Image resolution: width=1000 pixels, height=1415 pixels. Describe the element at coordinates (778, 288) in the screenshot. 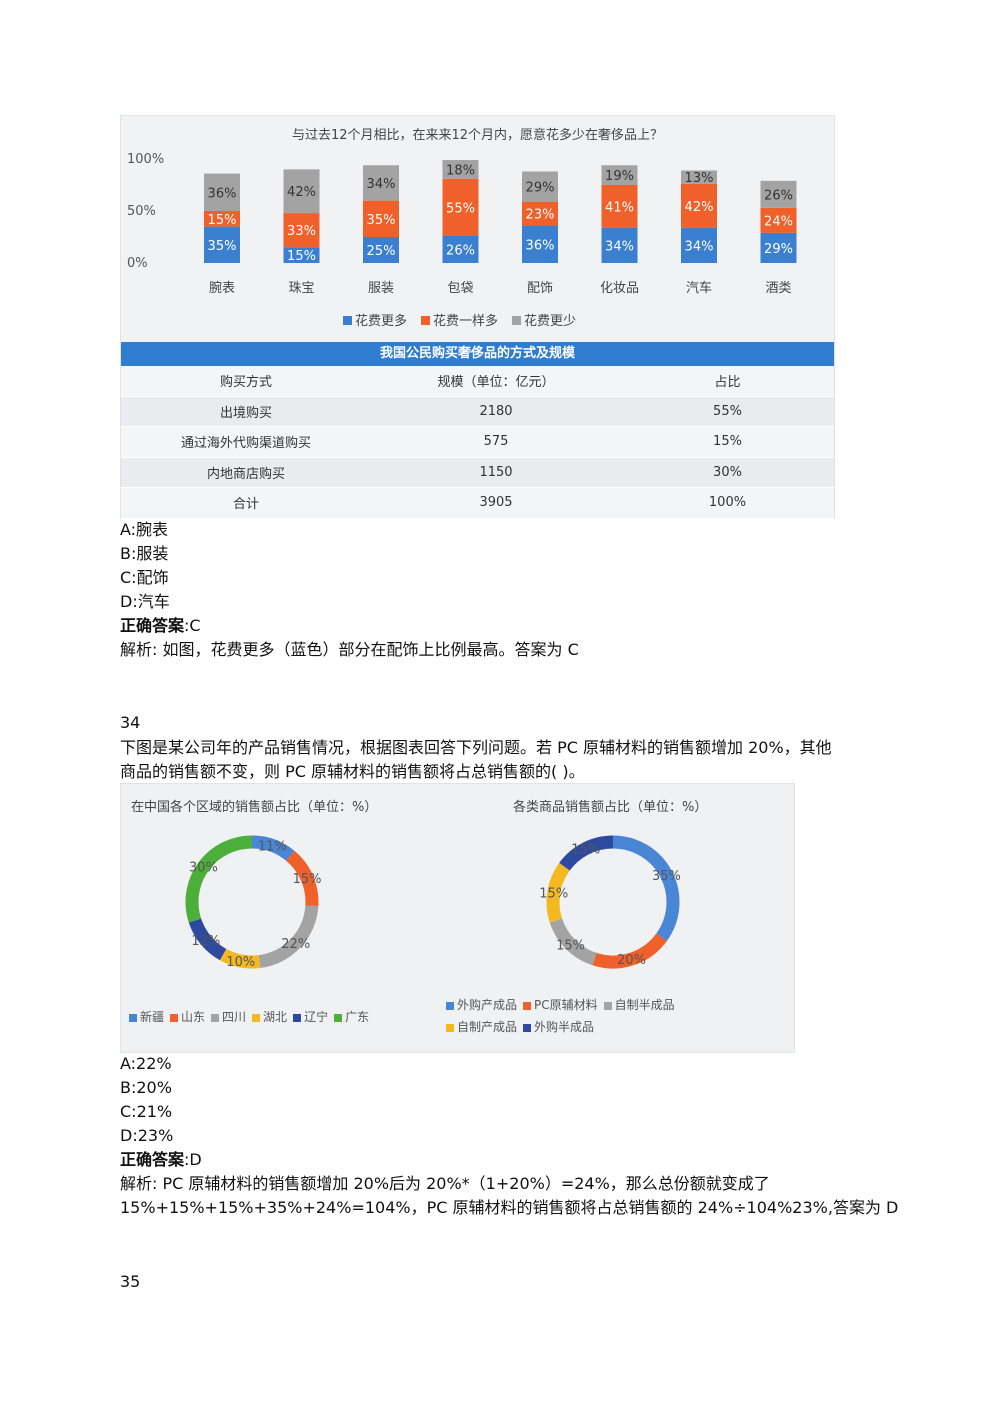

I see `category-label: 酒类` at that location.